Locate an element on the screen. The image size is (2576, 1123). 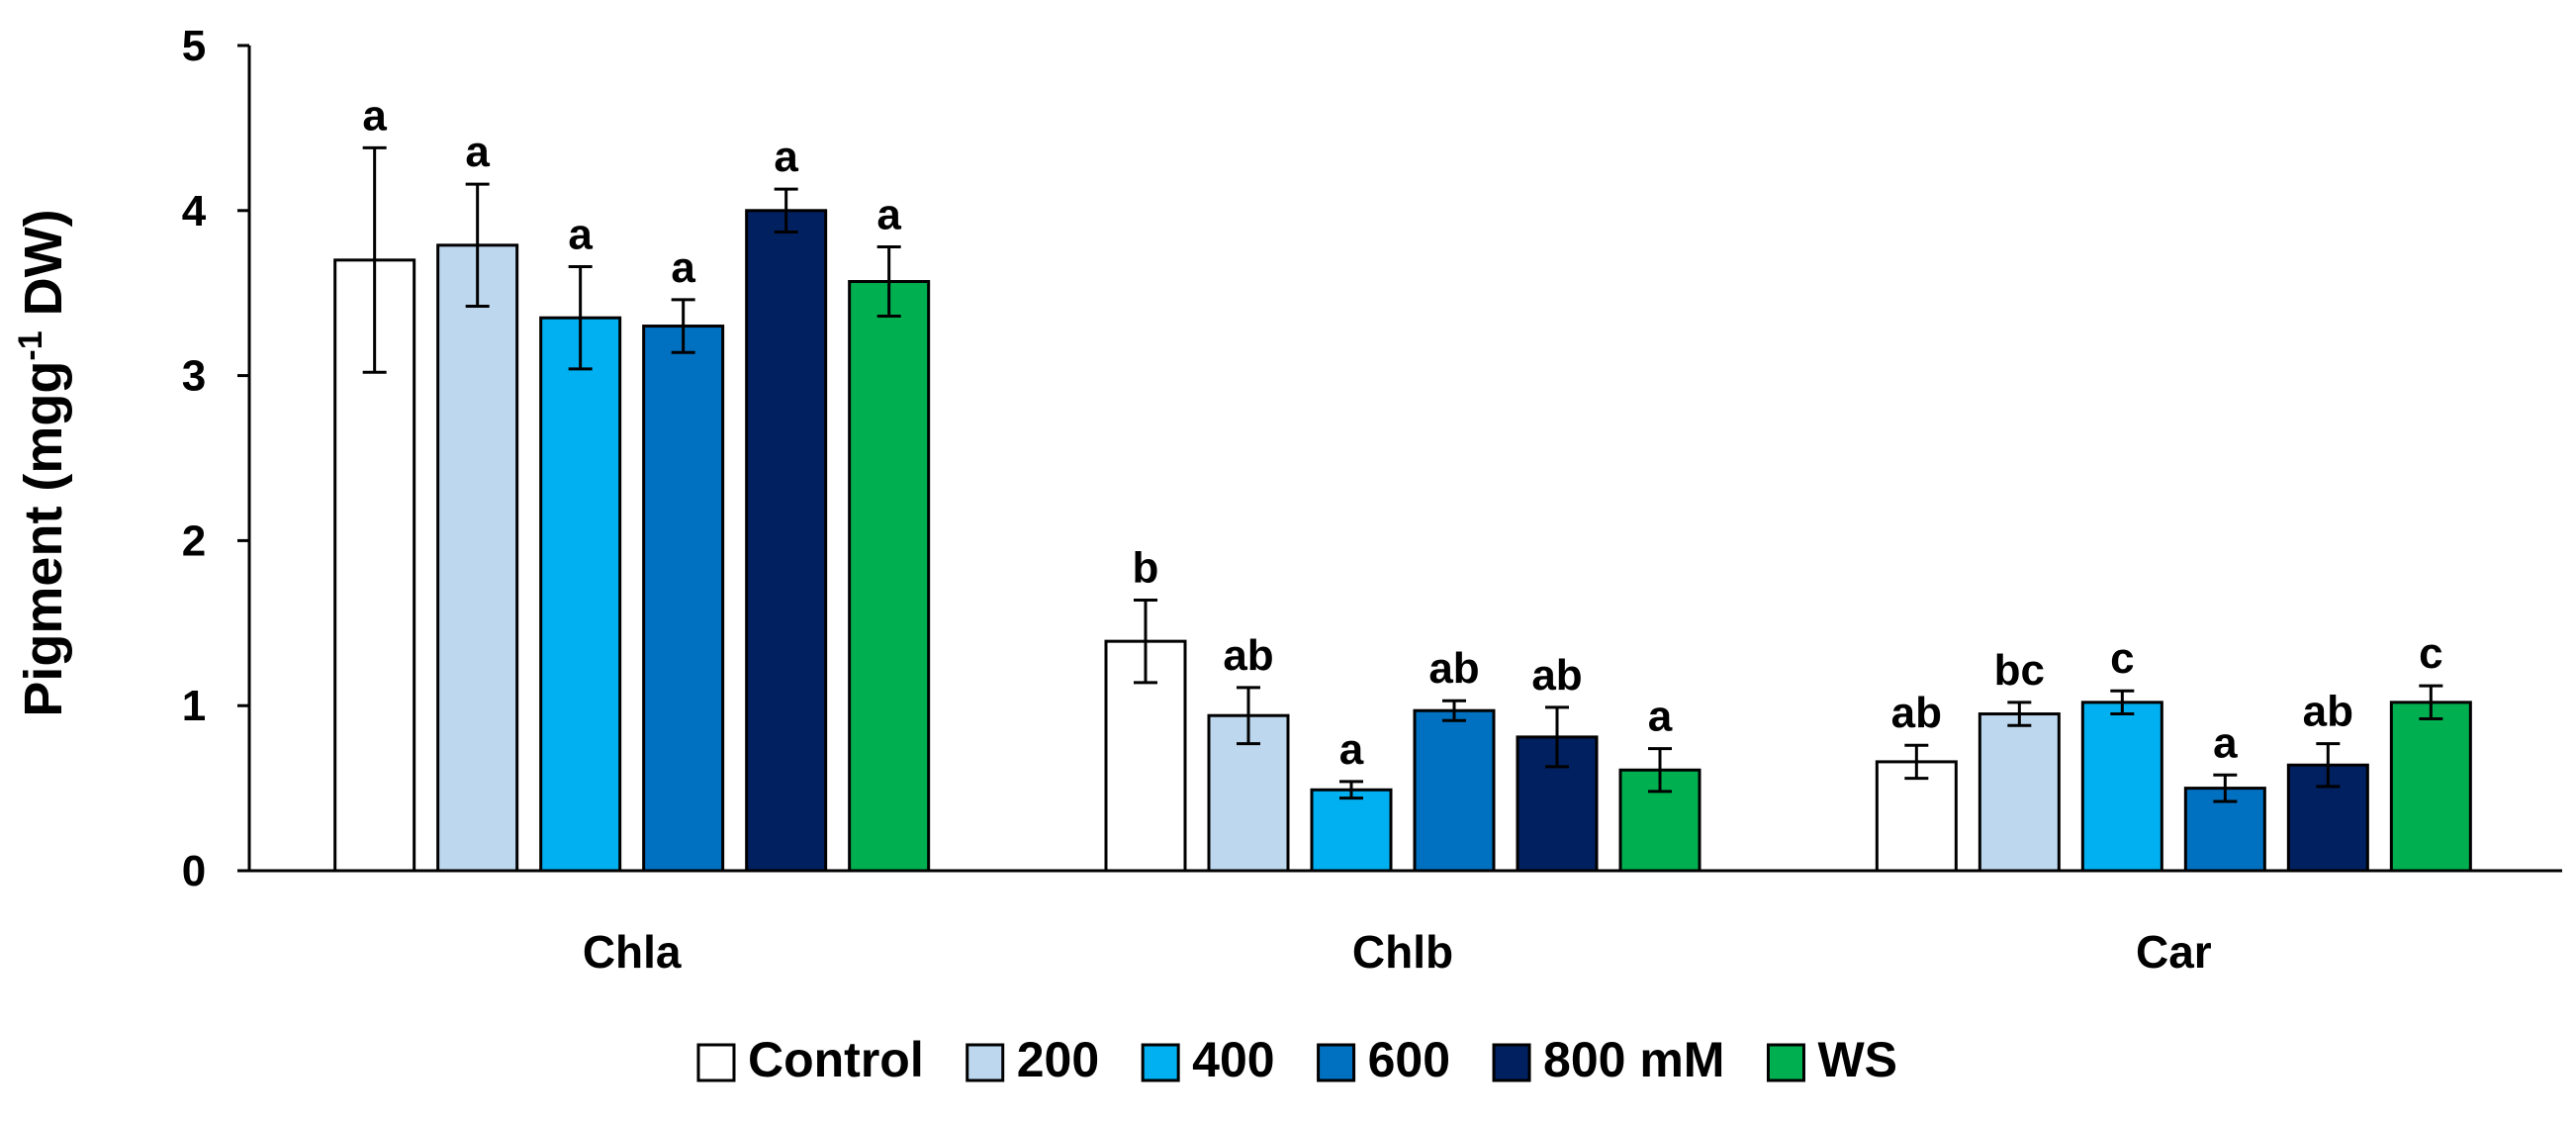
legend-item: 400 is located at coordinates (1208, 1059).